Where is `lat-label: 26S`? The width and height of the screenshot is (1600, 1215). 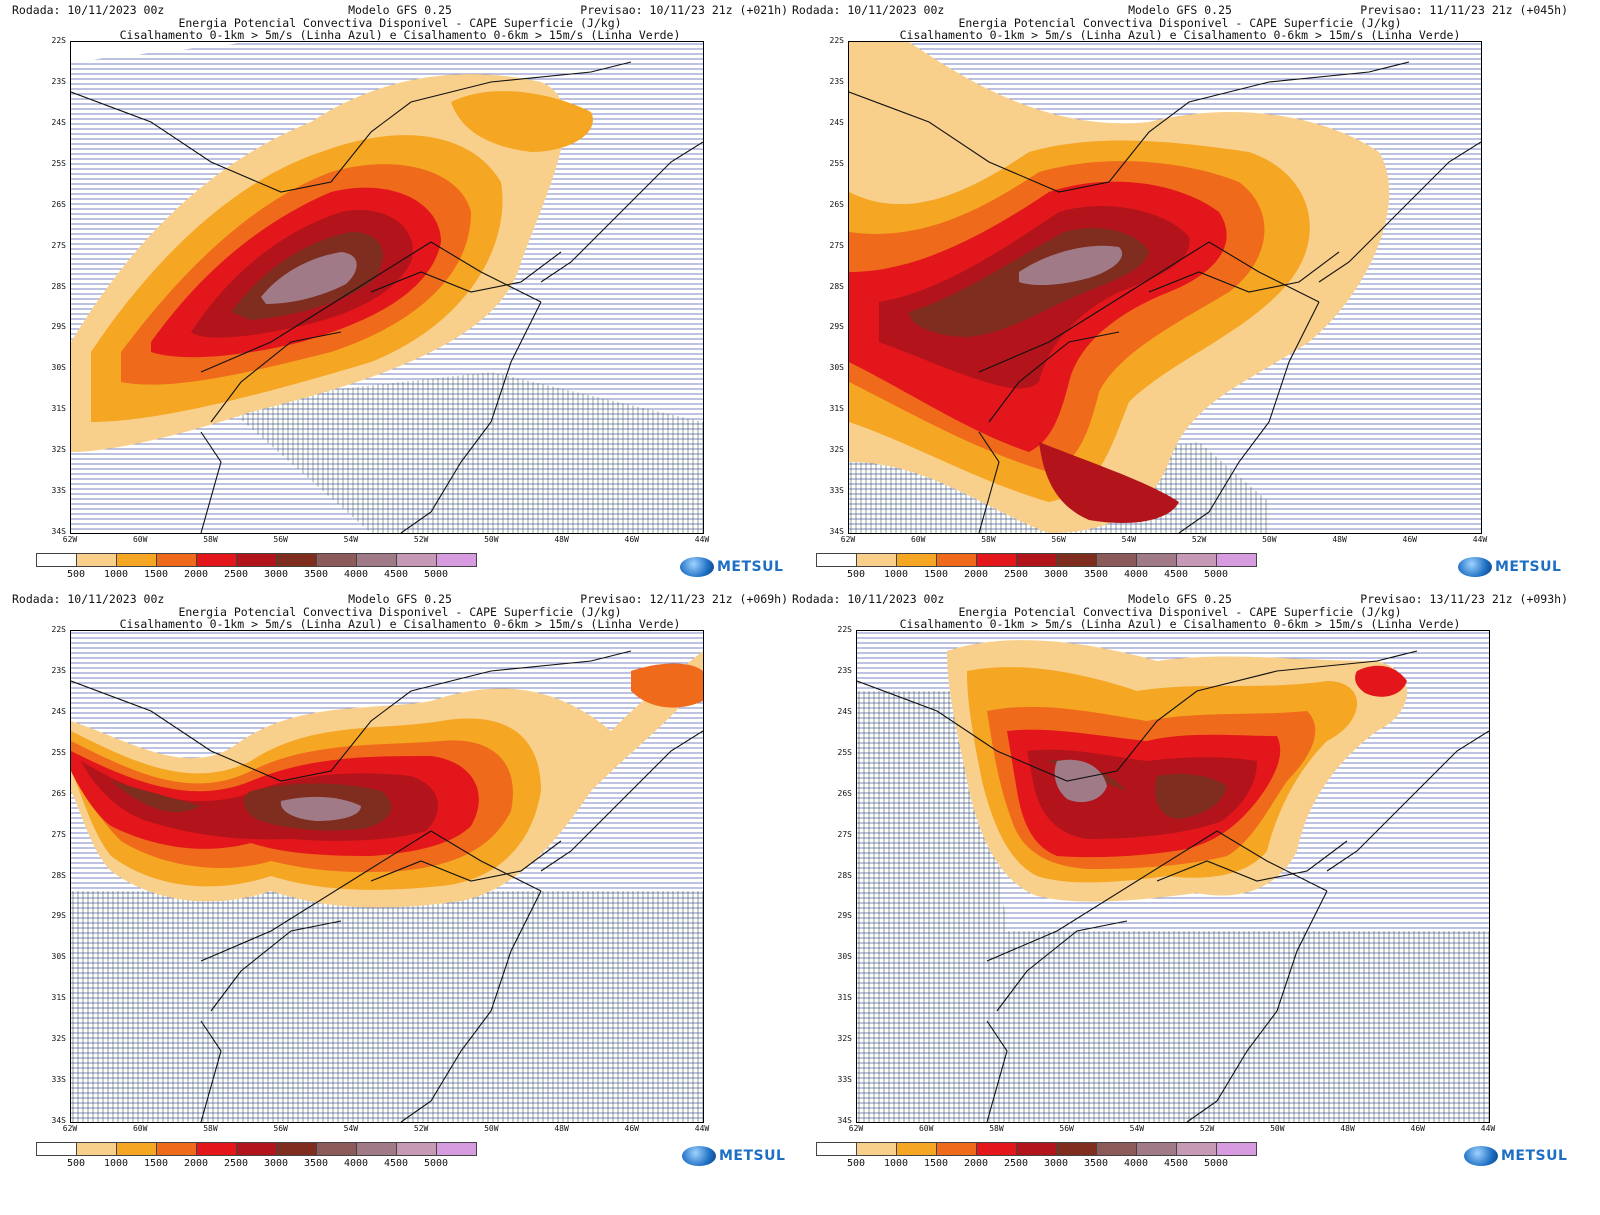 lat-label: 26S is located at coordinates (58, 204).